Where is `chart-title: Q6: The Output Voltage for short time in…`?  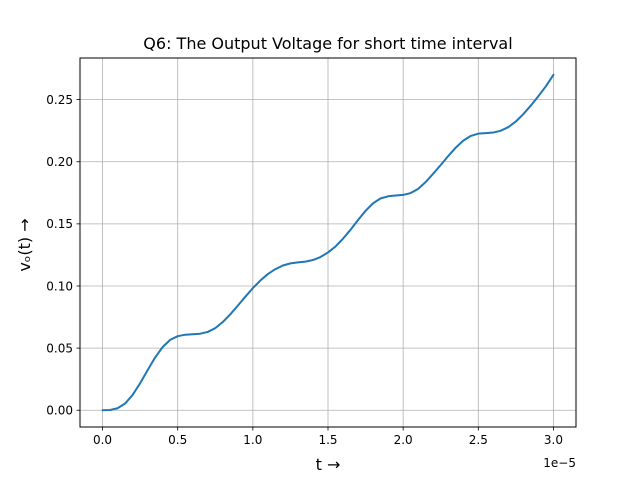
chart-title: Q6: The Output Voltage for short time in… is located at coordinates (327, 43).